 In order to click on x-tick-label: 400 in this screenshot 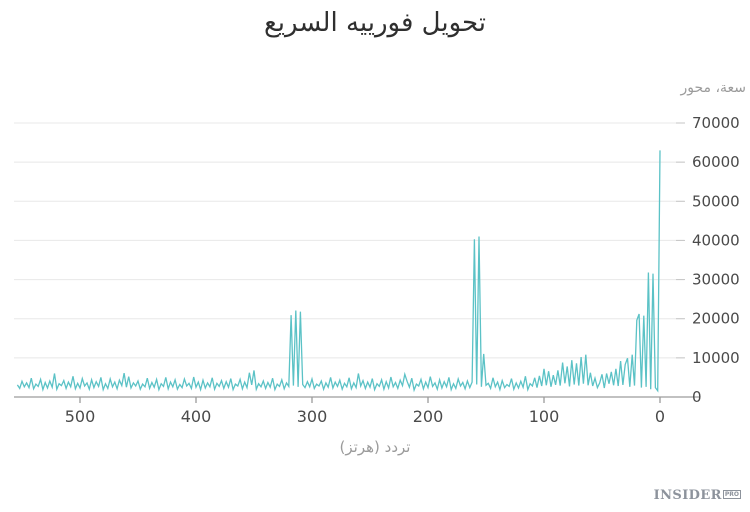, I will do `click(196, 416)`.